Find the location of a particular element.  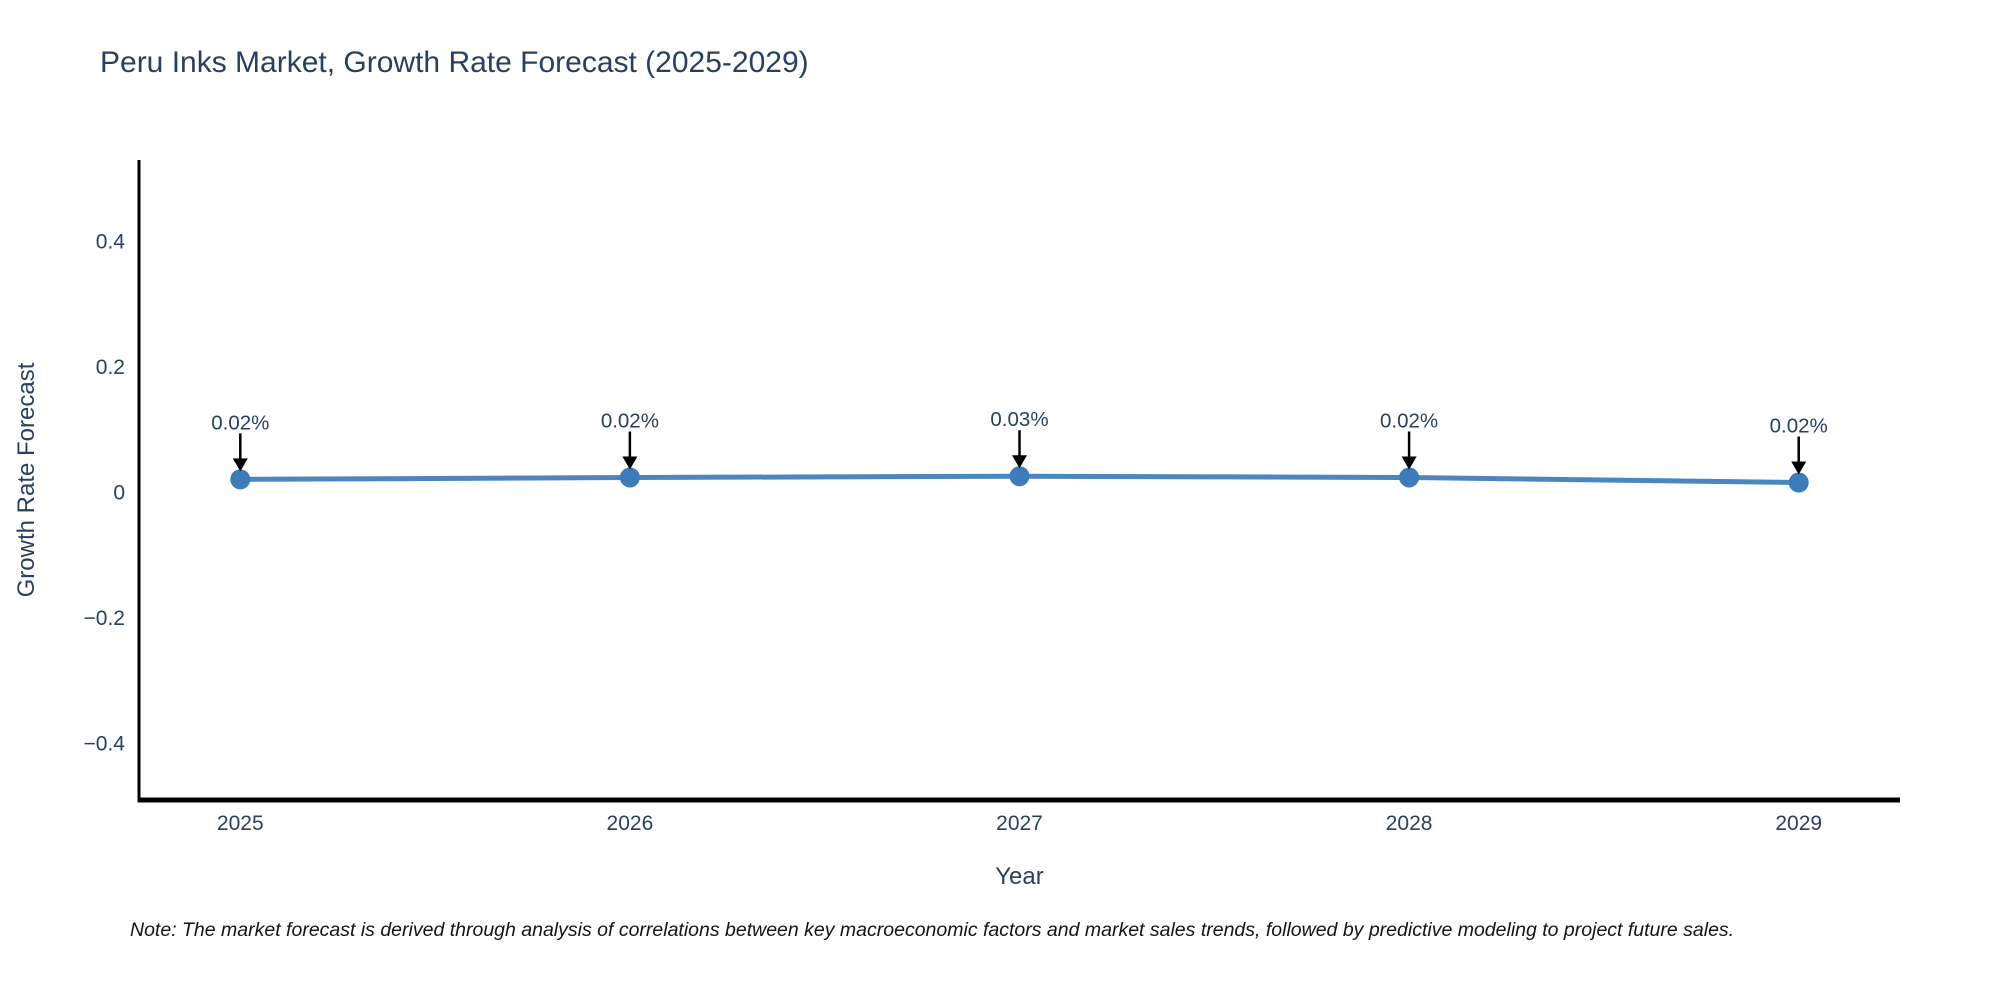

annotation-label: 0.03% is located at coordinates (1019, 419).